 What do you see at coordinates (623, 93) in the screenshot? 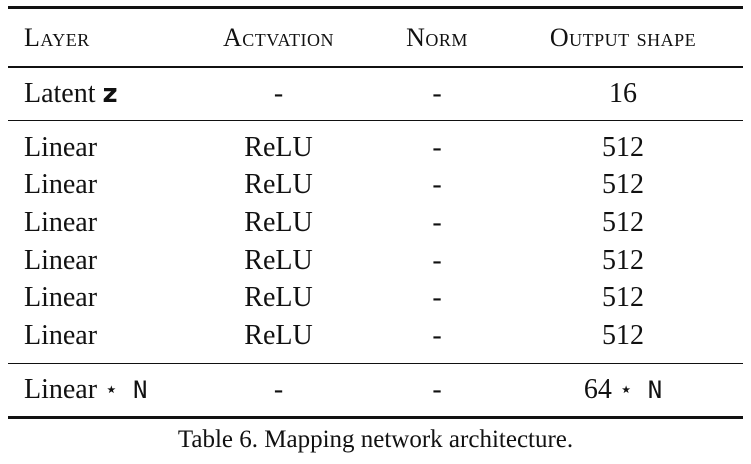
I see `cell-output: 16` at bounding box center [623, 93].